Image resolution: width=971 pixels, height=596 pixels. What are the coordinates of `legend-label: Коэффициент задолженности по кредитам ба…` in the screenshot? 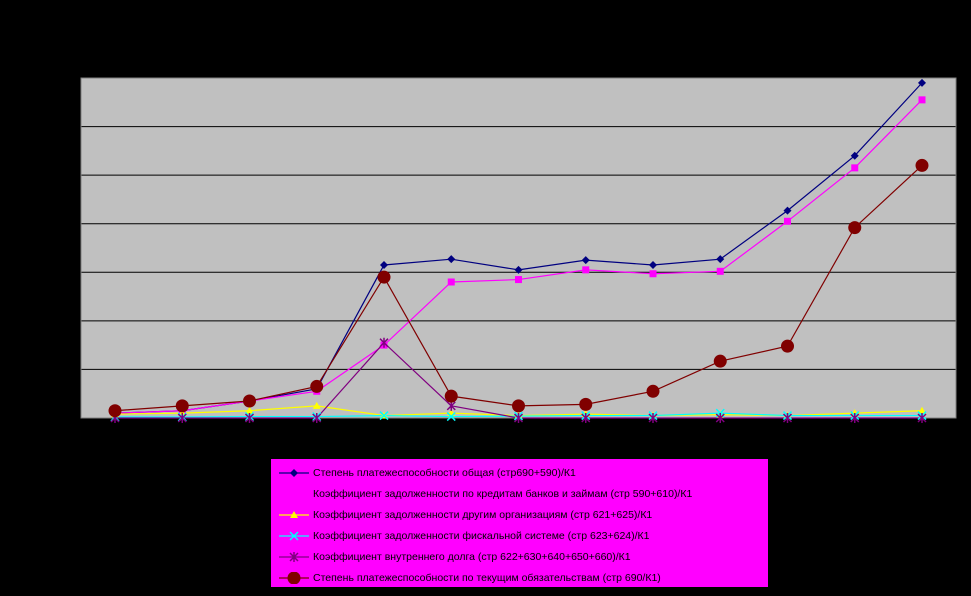 It's located at (503, 493).